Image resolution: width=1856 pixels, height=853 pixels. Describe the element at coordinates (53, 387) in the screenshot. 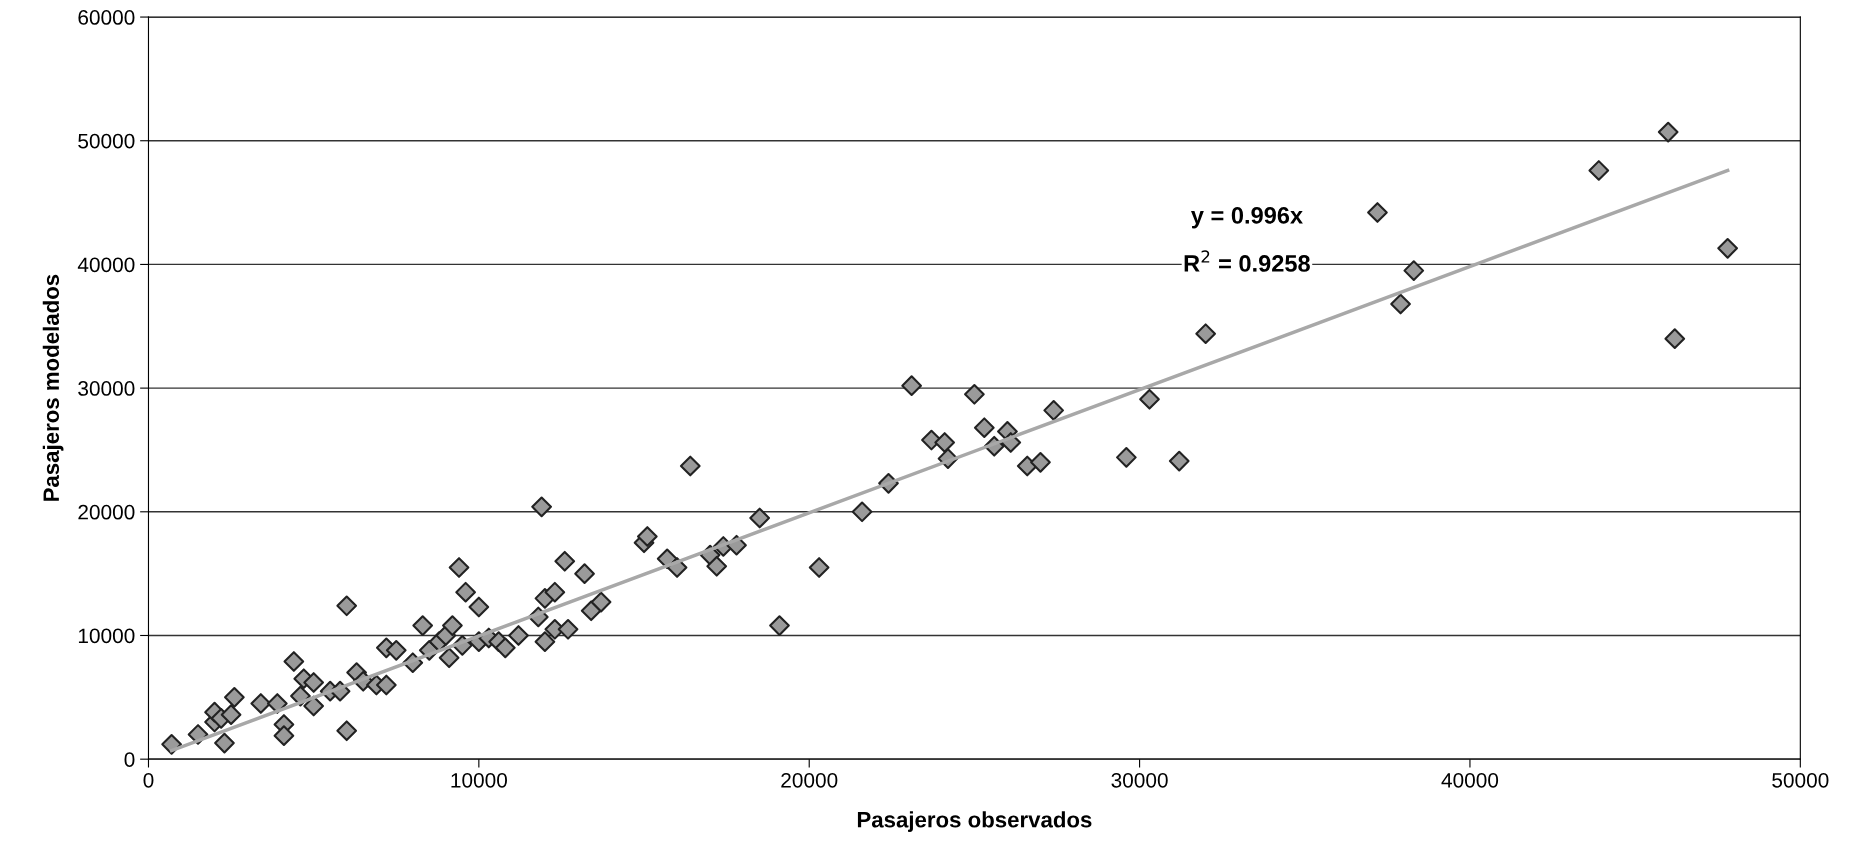

I see `y-axis-title: Pasajeros modelados` at that location.